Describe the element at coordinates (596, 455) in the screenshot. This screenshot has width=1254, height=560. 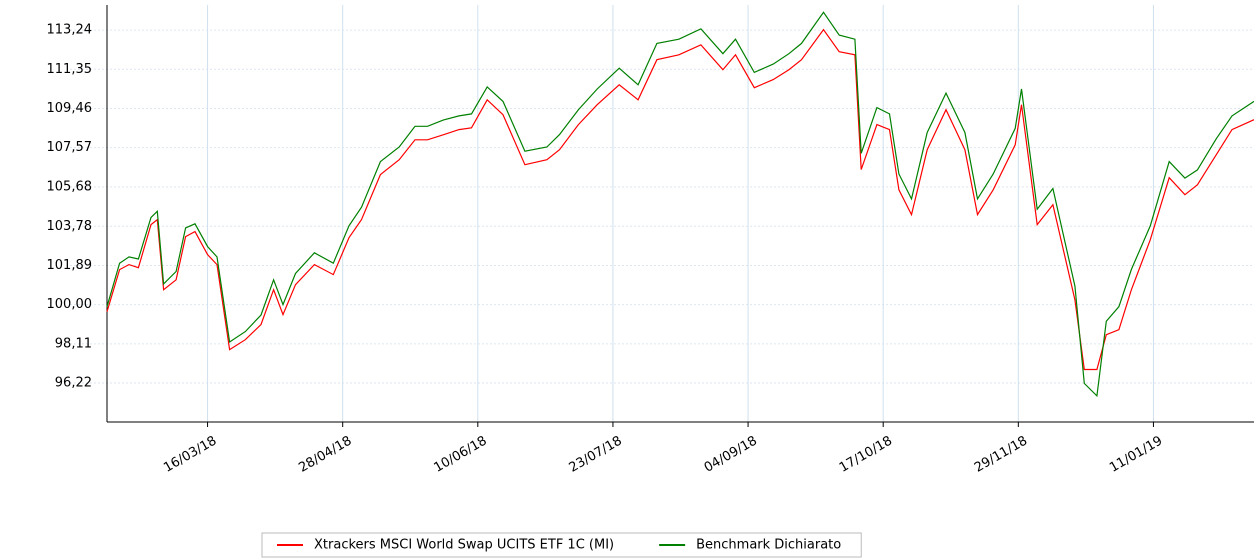
I see `x-tick-label: 23/07/18` at that location.